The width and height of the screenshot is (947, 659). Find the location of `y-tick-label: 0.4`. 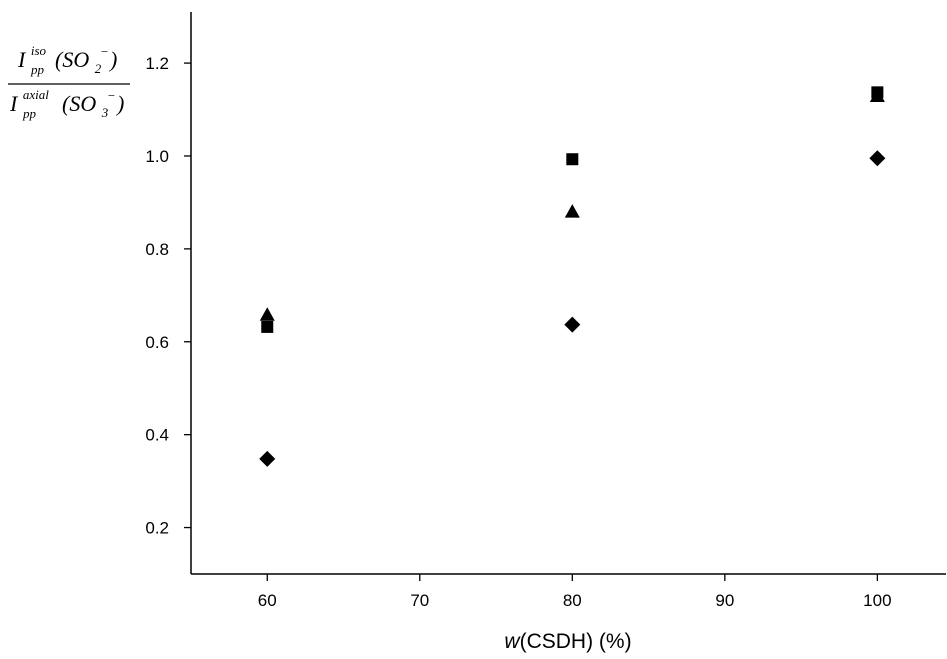

y-tick-label: 0.4 is located at coordinates (157, 435).